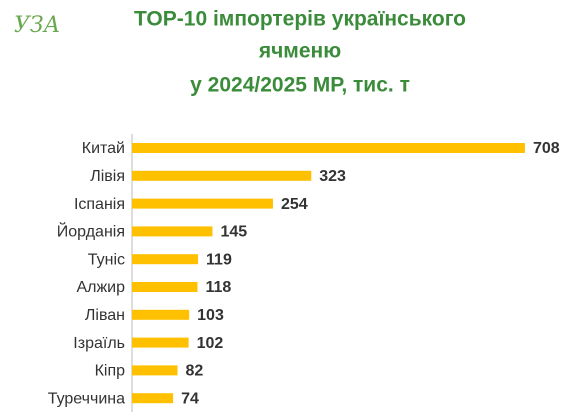  What do you see at coordinates (110, 371) in the screenshot?
I see `category-label: Кіпр` at bounding box center [110, 371].